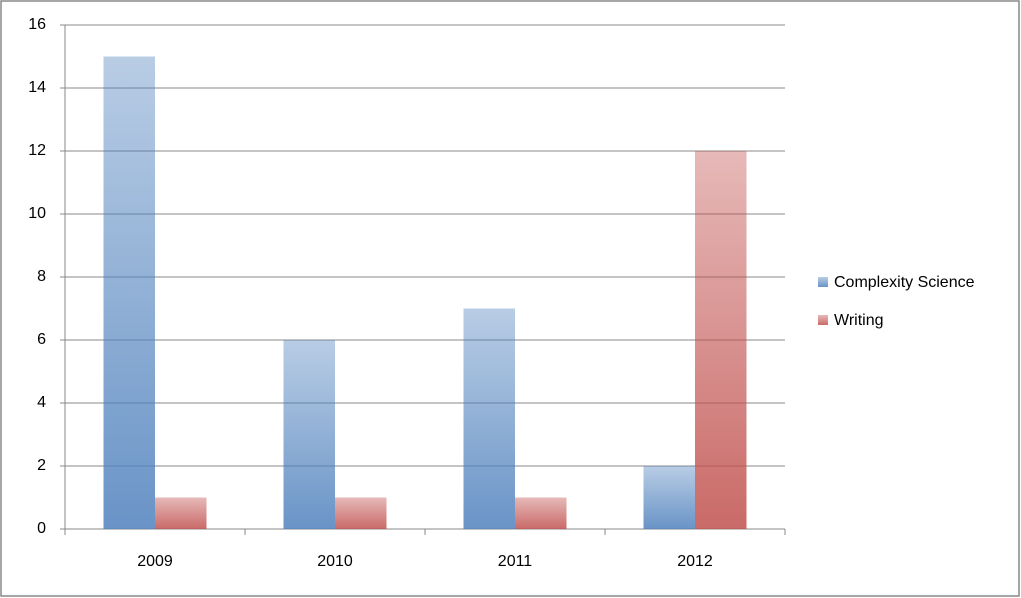 The height and width of the screenshot is (598, 1021). Describe the element at coordinates (37, 150) in the screenshot. I see `y-tick-label: 12` at that location.